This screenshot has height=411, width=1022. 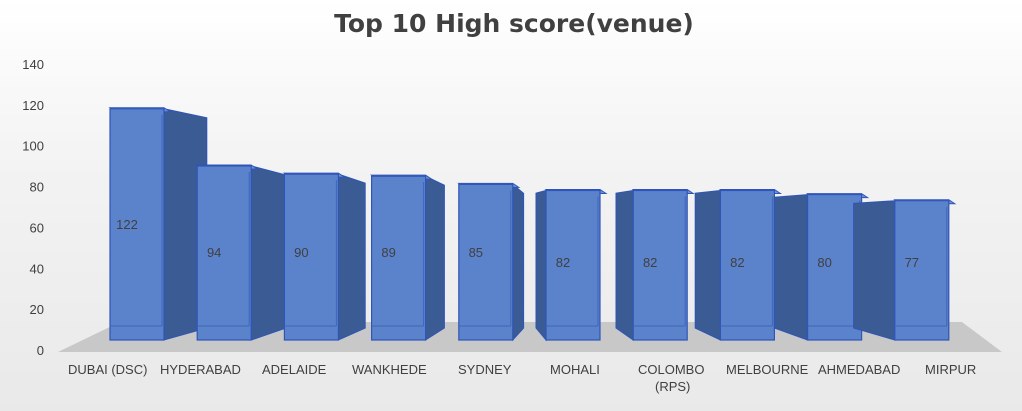 What do you see at coordinates (33, 64) in the screenshot?
I see `y-tick-label: 140` at bounding box center [33, 64].